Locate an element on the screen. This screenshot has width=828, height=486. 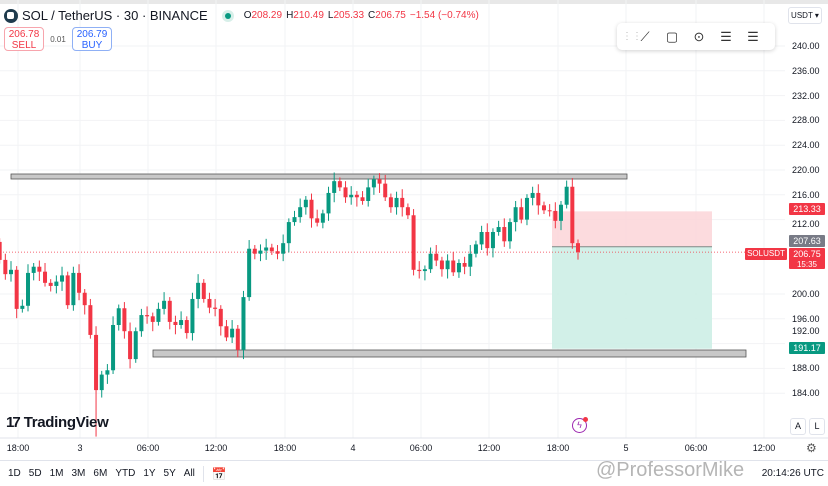
ohlc-open: O208.29 is located at coordinates (263, 15).